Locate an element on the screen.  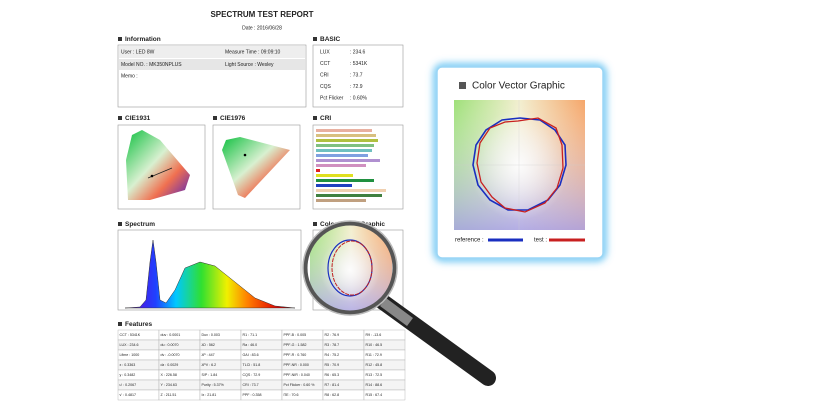
table-text: λD : 562 is located at coordinates (208, 345).